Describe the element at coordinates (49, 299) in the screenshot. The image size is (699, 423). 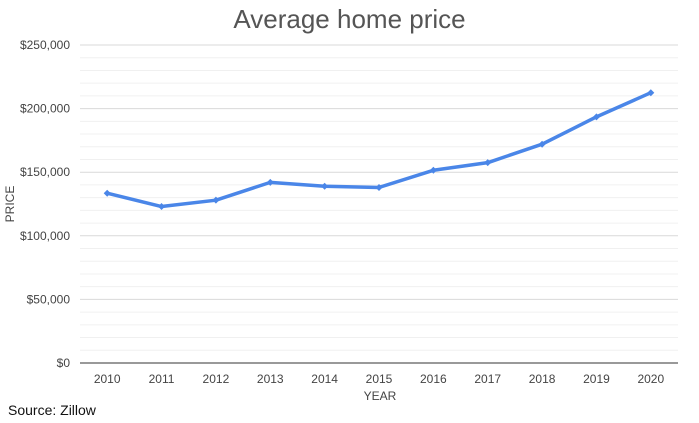
I see `y-tick-label: $50,000` at that location.